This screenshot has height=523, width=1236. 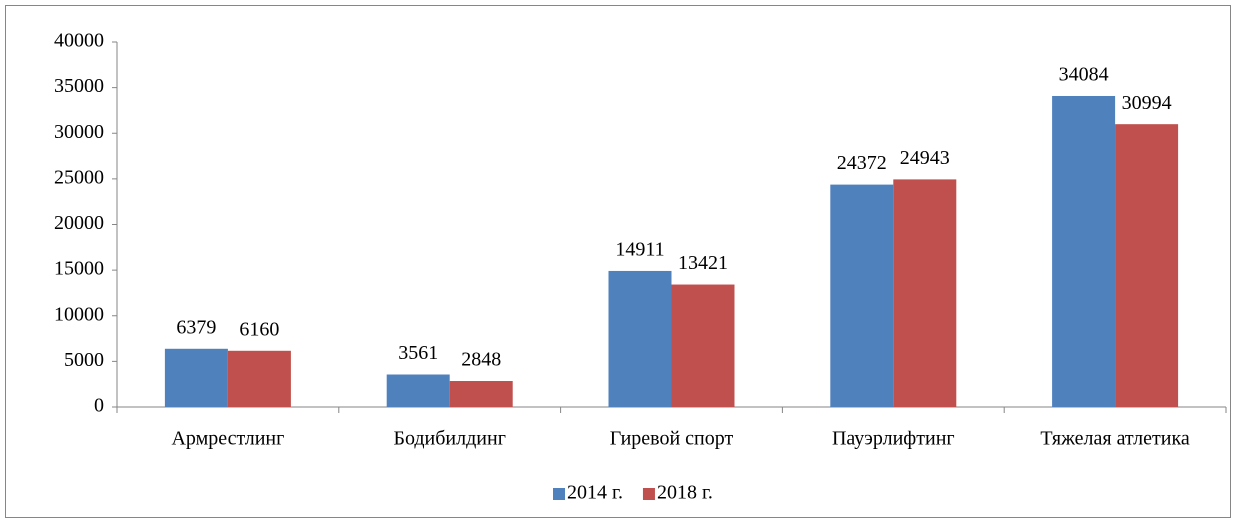 What do you see at coordinates (79, 86) in the screenshot?
I see `y-tick-label: 35000` at bounding box center [79, 86].